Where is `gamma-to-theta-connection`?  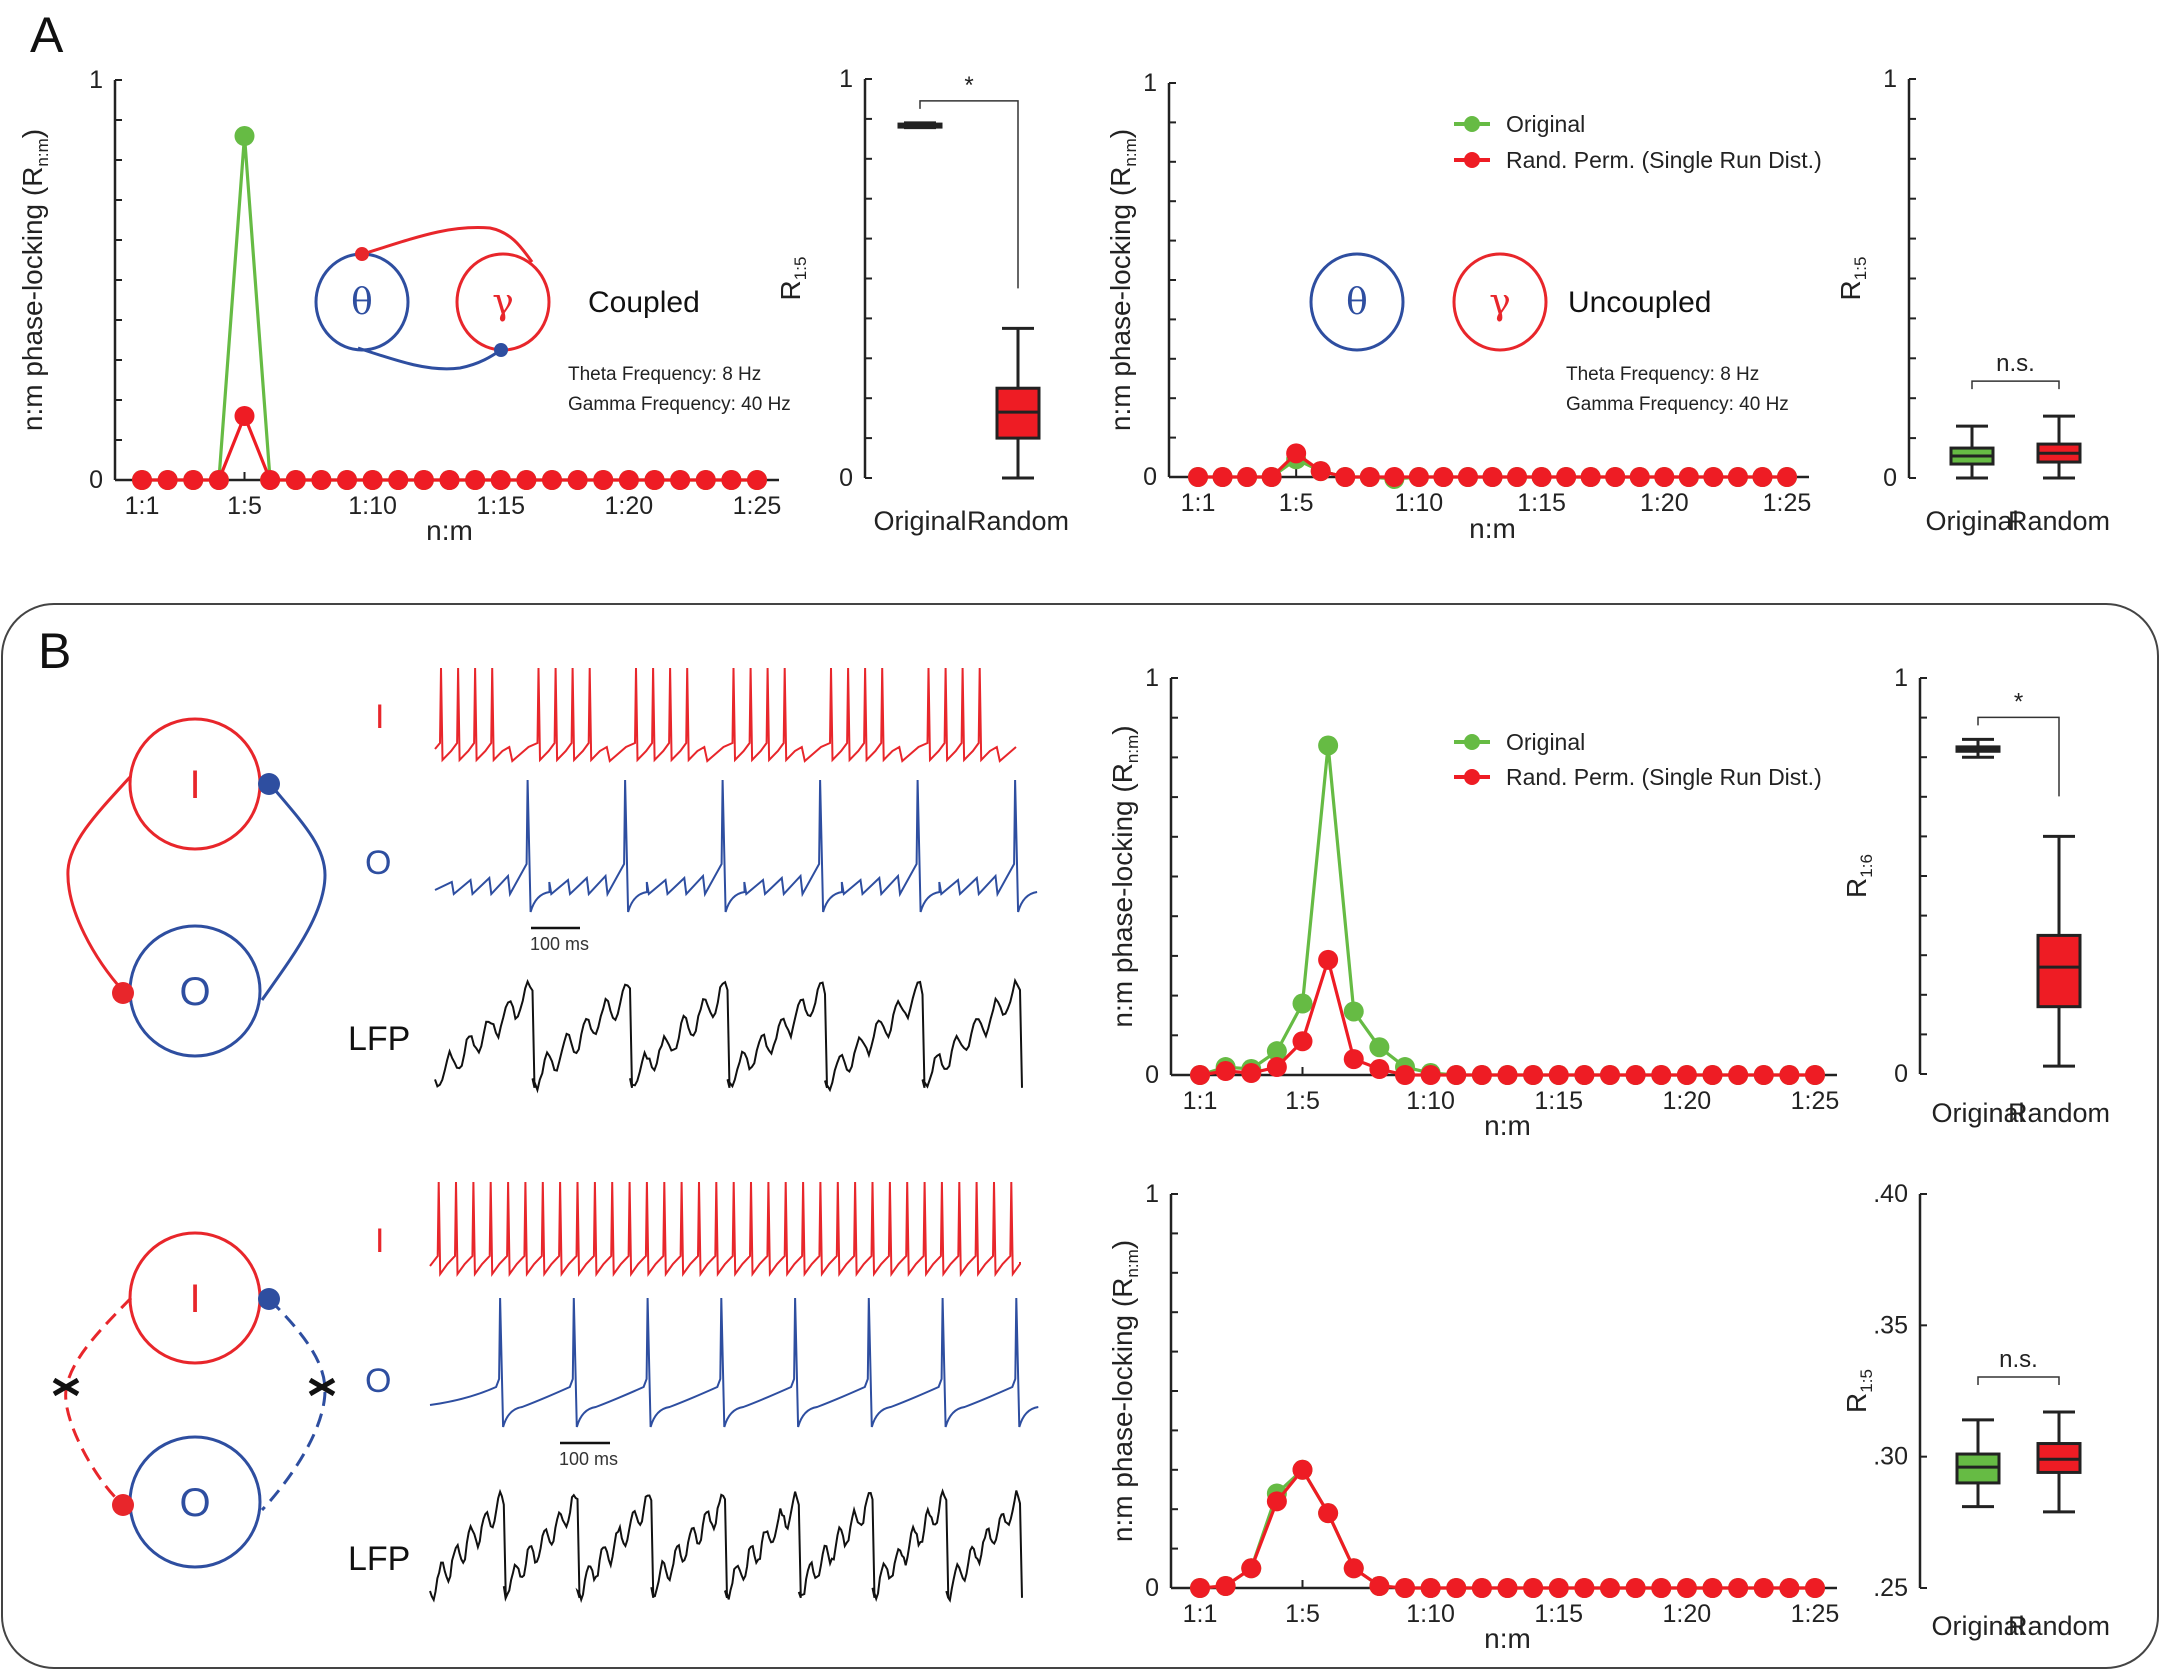
gamma-to-theta-connection is located at coordinates (448, 244).